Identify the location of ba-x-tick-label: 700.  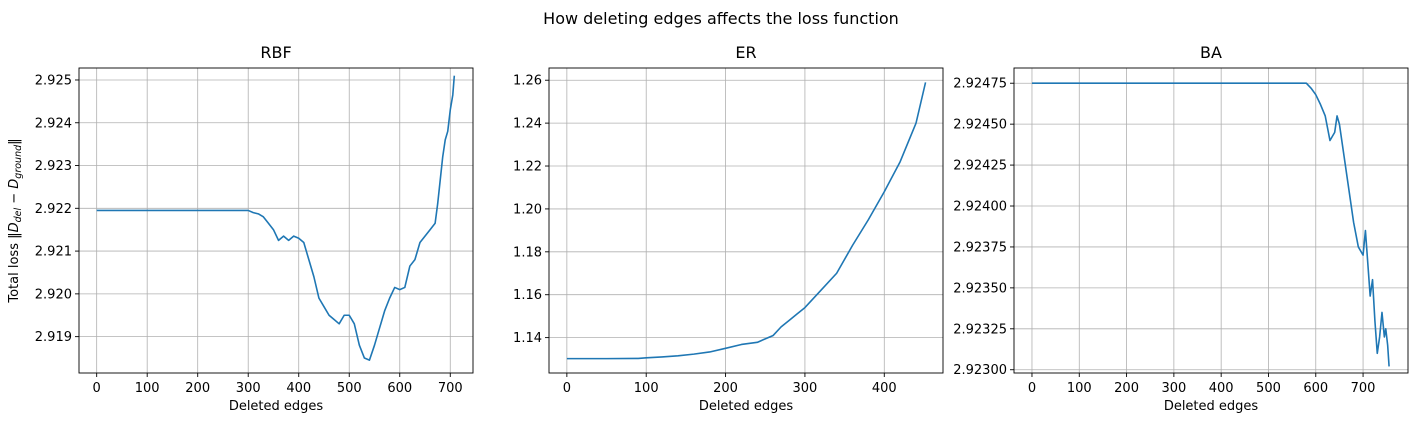
(1363, 388).